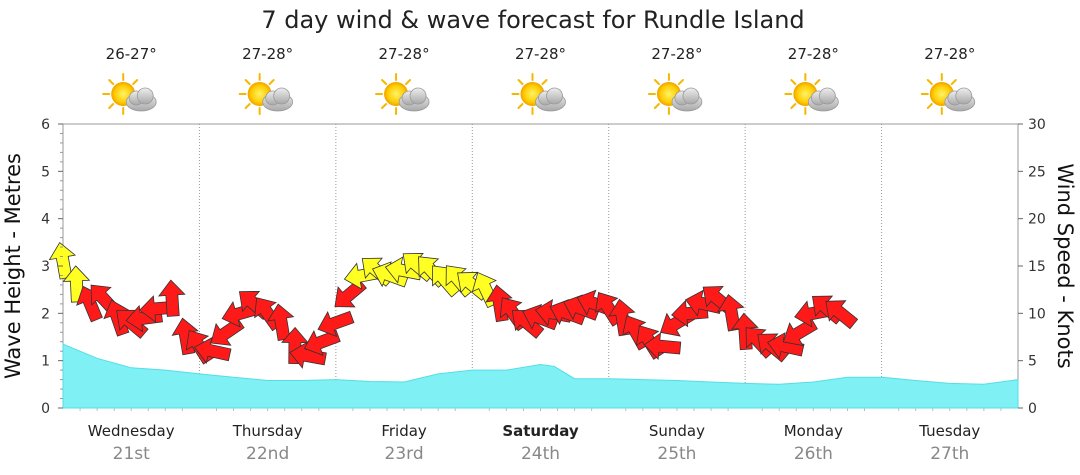 This screenshot has height=475, width=1080. I want to click on day-label: Sunday, so click(677, 431).